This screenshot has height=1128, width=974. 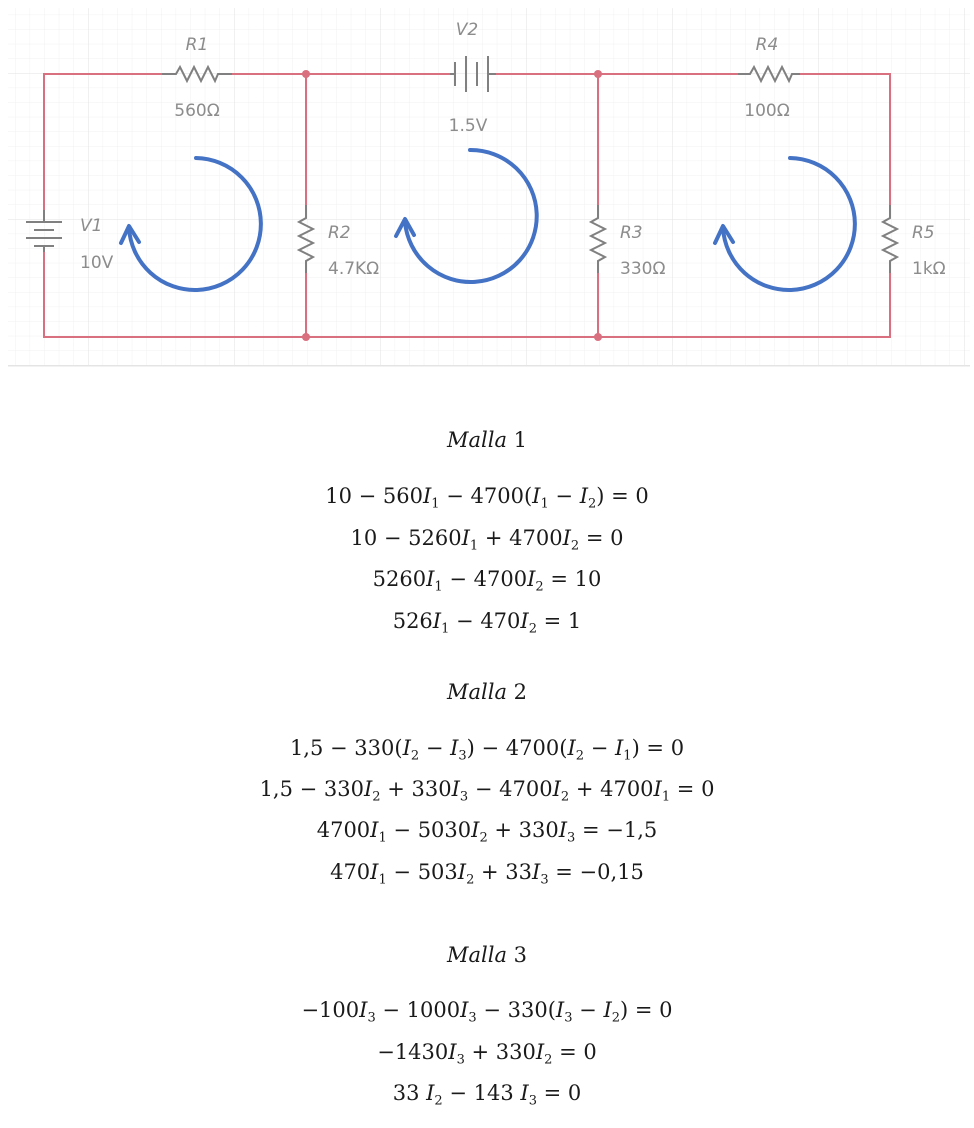 I want to click on battery-v1-symbol, so click(x=44, y=231).